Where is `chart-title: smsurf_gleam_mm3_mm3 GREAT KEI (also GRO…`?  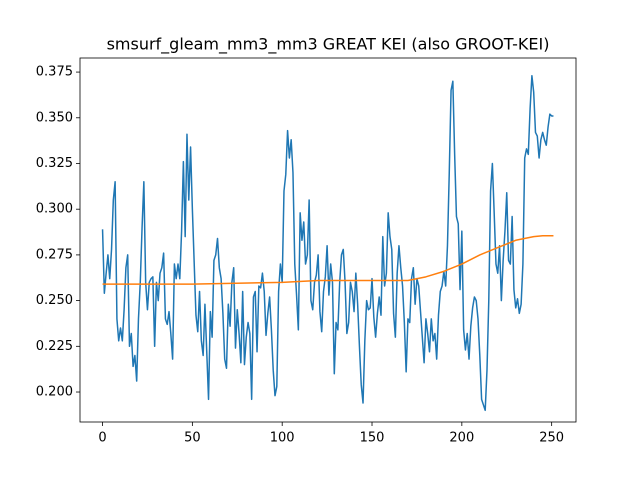 chart-title: smsurf_gleam_mm3_mm3 GREAT KEI (also GRO… is located at coordinates (328, 45).